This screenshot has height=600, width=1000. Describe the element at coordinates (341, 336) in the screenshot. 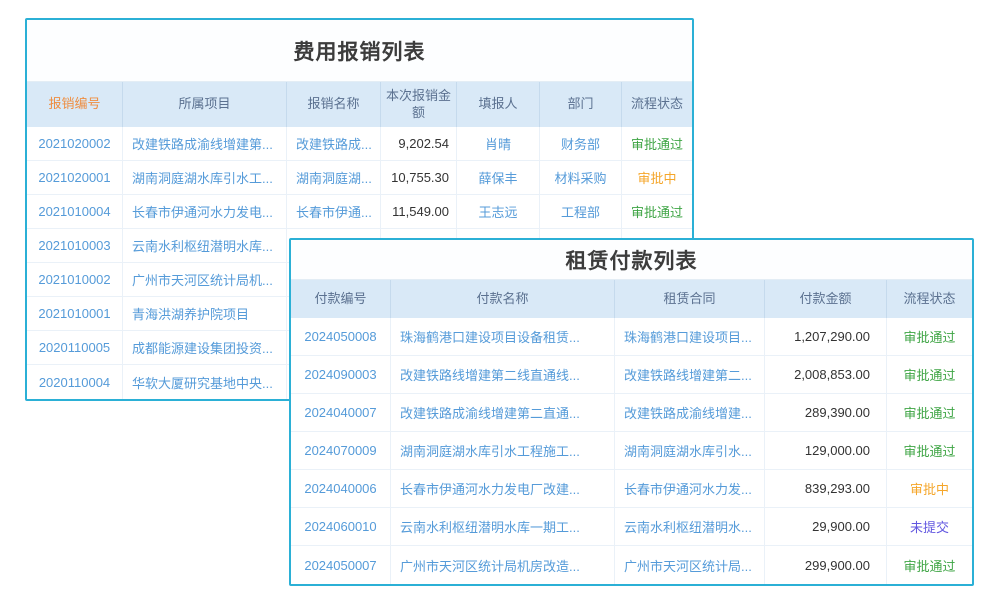

I see `rental-cell-id: 2024050008` at that location.